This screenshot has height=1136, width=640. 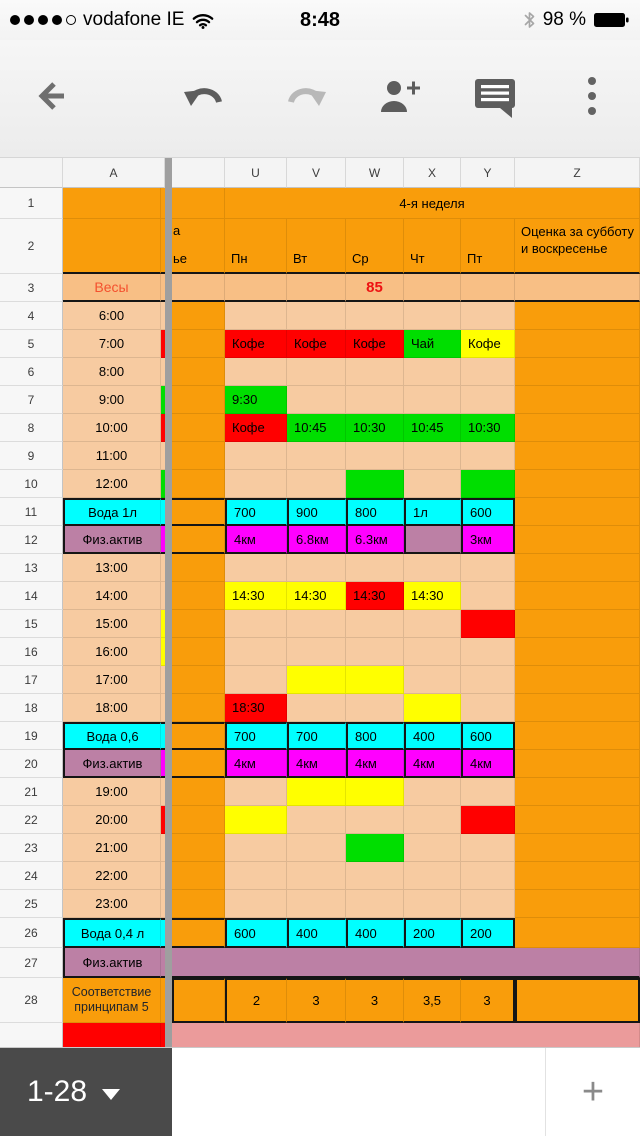 I want to click on cell-V23, so click(x=316, y=848).